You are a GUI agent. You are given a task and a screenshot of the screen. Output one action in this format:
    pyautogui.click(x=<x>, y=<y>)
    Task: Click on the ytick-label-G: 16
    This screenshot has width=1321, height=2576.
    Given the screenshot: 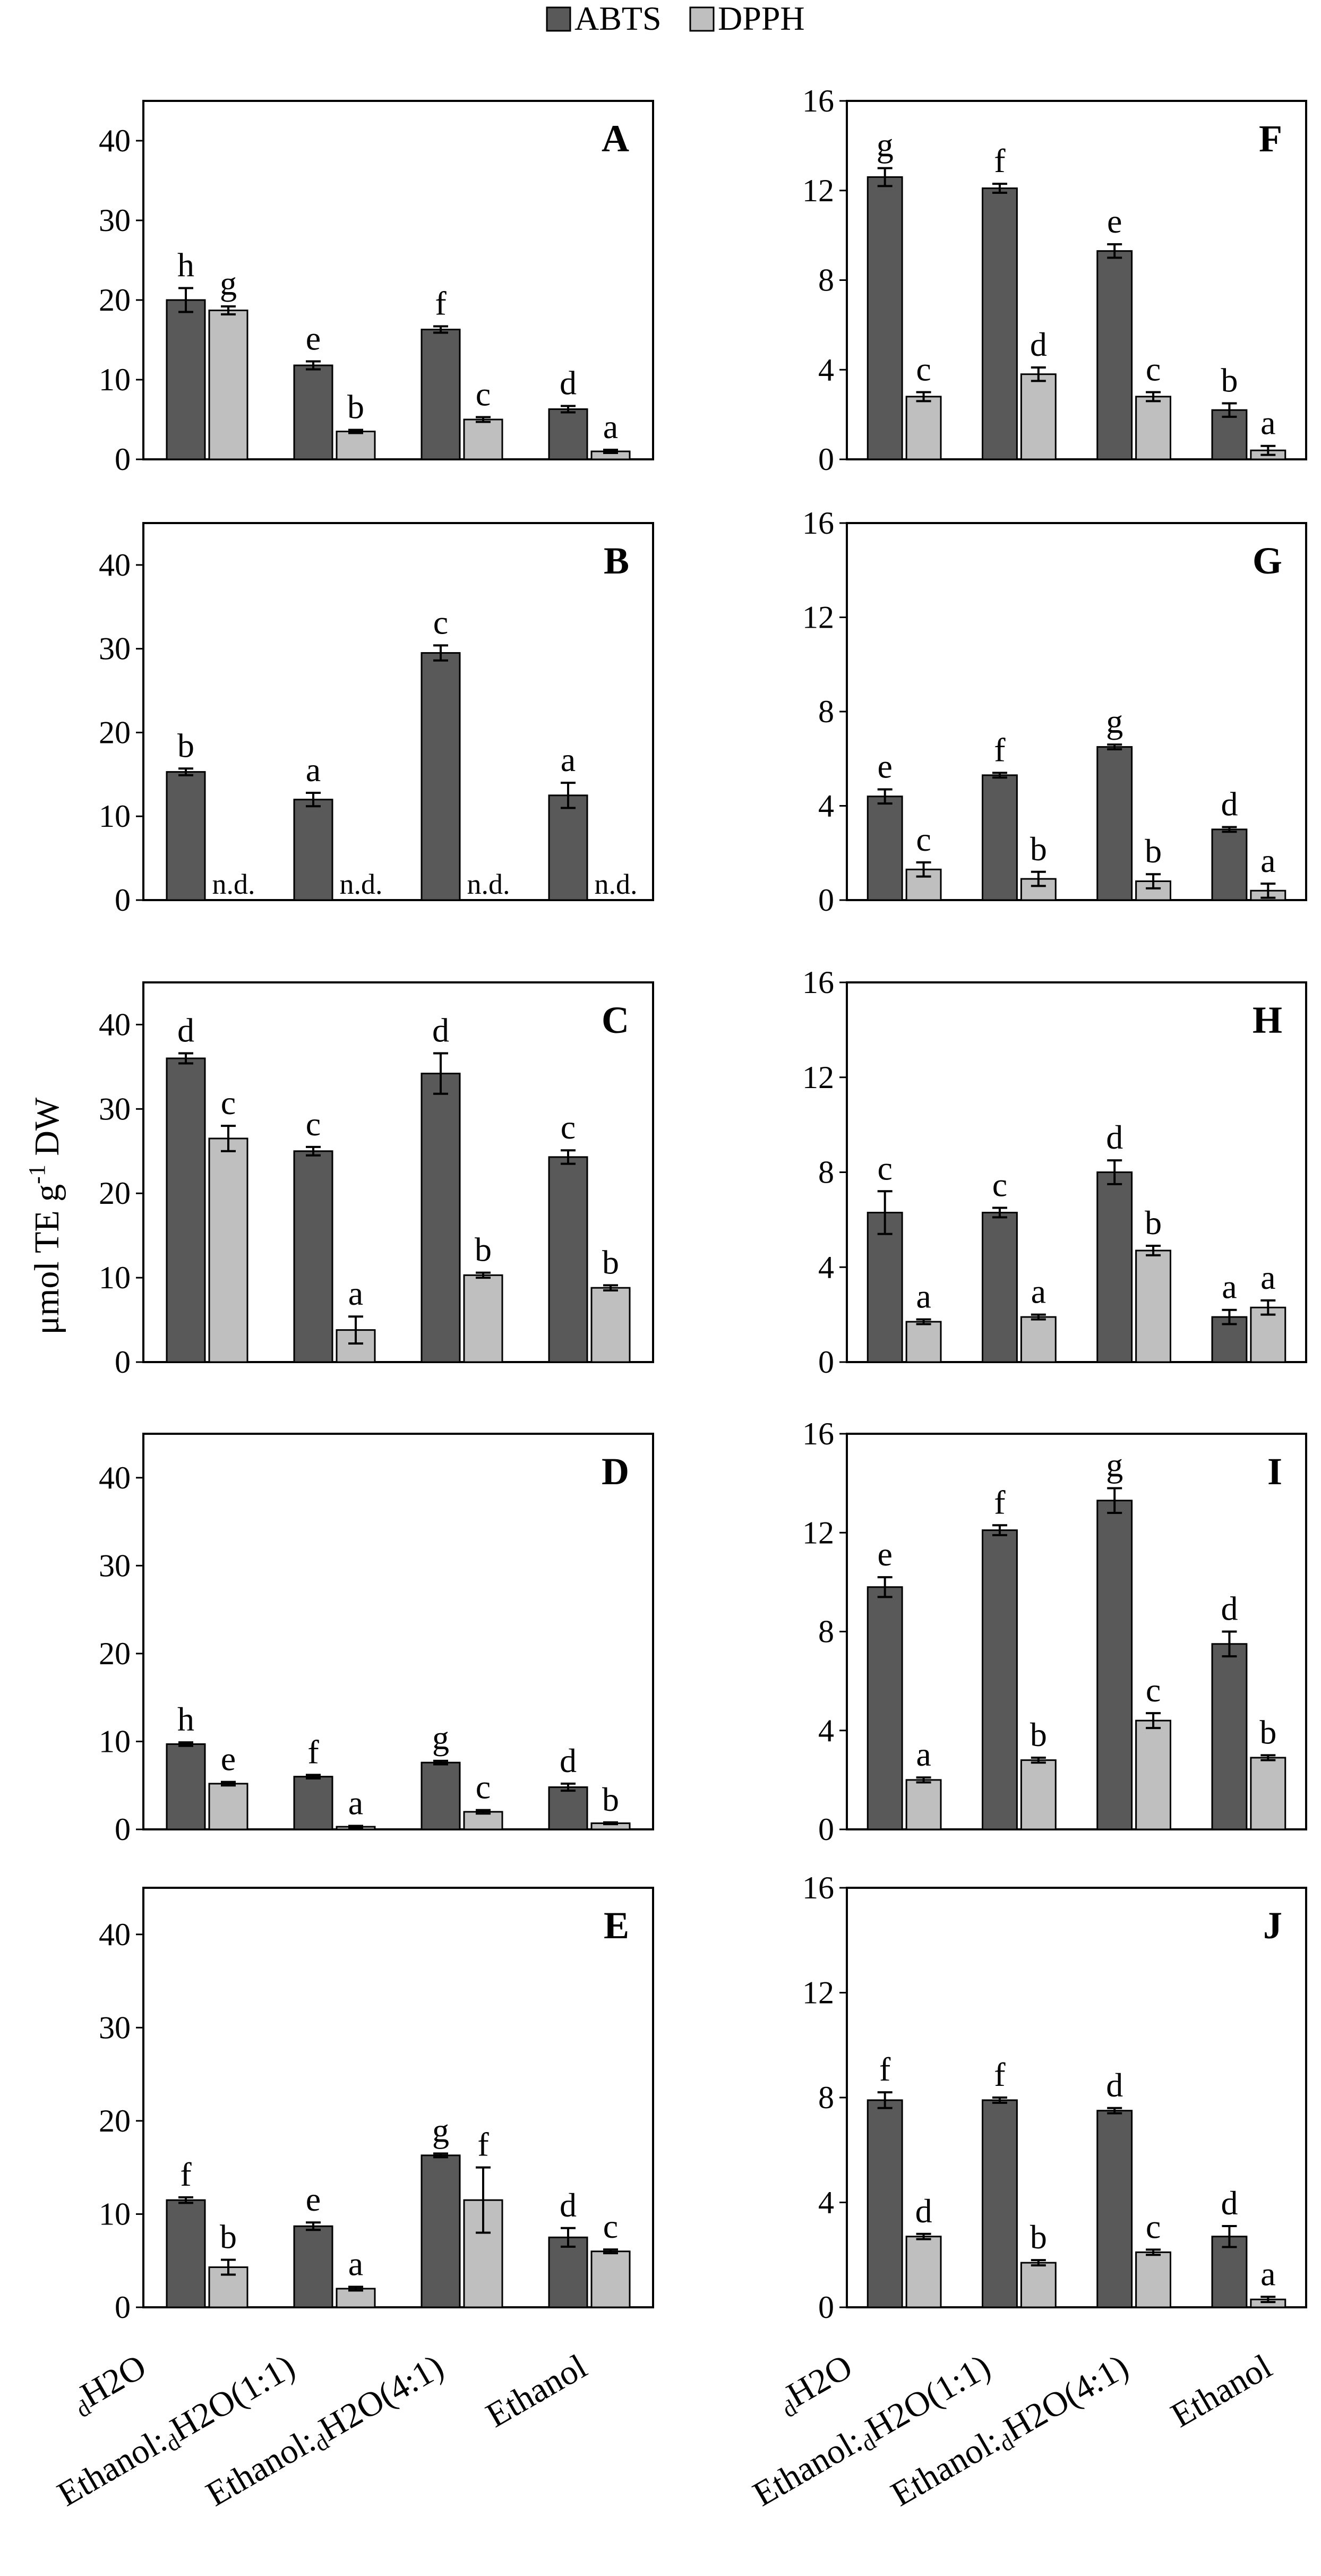 What is the action you would take?
    pyautogui.click(x=818, y=523)
    